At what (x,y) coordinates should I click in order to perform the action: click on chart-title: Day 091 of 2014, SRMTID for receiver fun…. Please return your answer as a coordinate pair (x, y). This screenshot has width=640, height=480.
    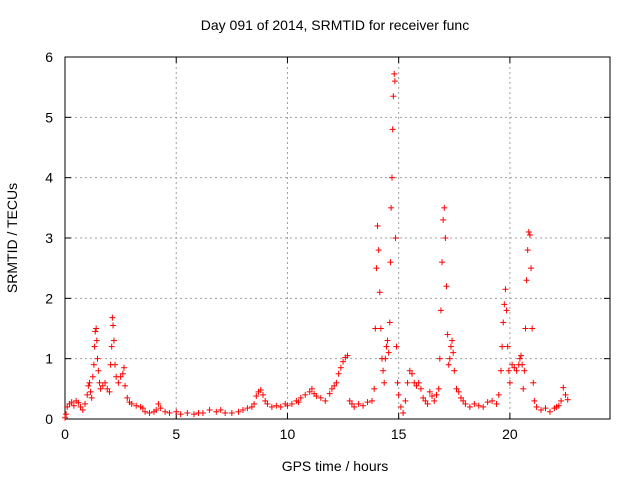
    Looking at the image, I should click on (335, 25).